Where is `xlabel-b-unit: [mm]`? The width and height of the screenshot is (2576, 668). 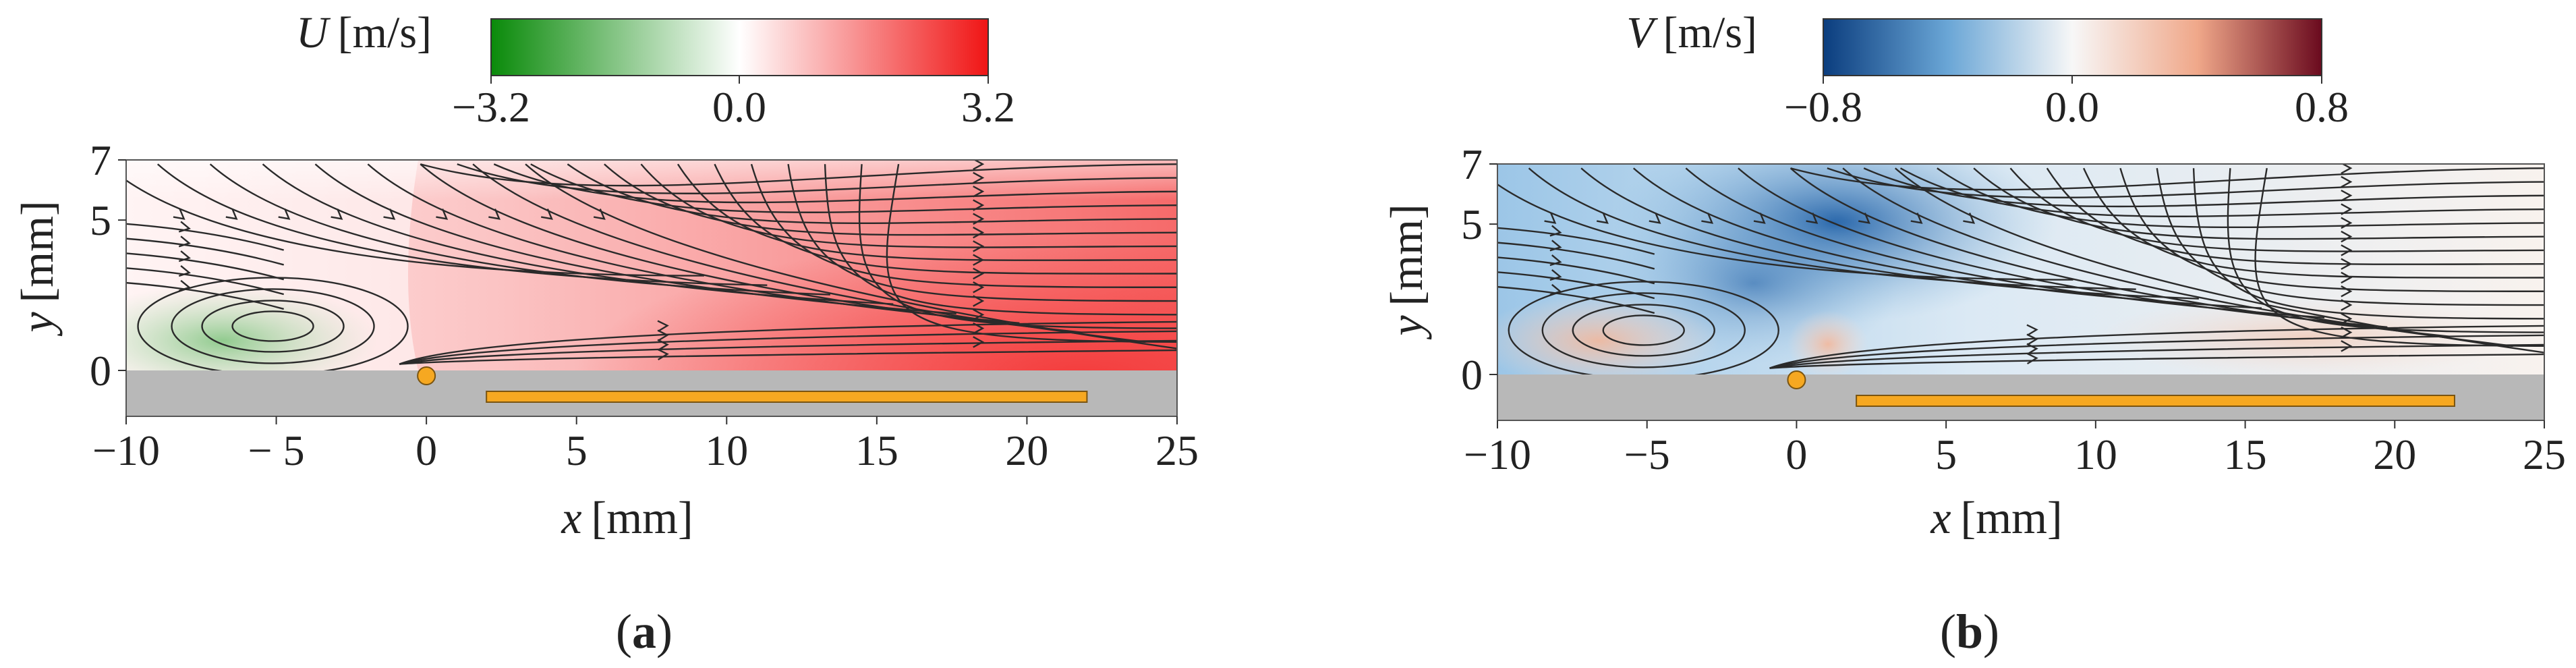
xlabel-b-unit: [mm] is located at coordinates (2012, 517).